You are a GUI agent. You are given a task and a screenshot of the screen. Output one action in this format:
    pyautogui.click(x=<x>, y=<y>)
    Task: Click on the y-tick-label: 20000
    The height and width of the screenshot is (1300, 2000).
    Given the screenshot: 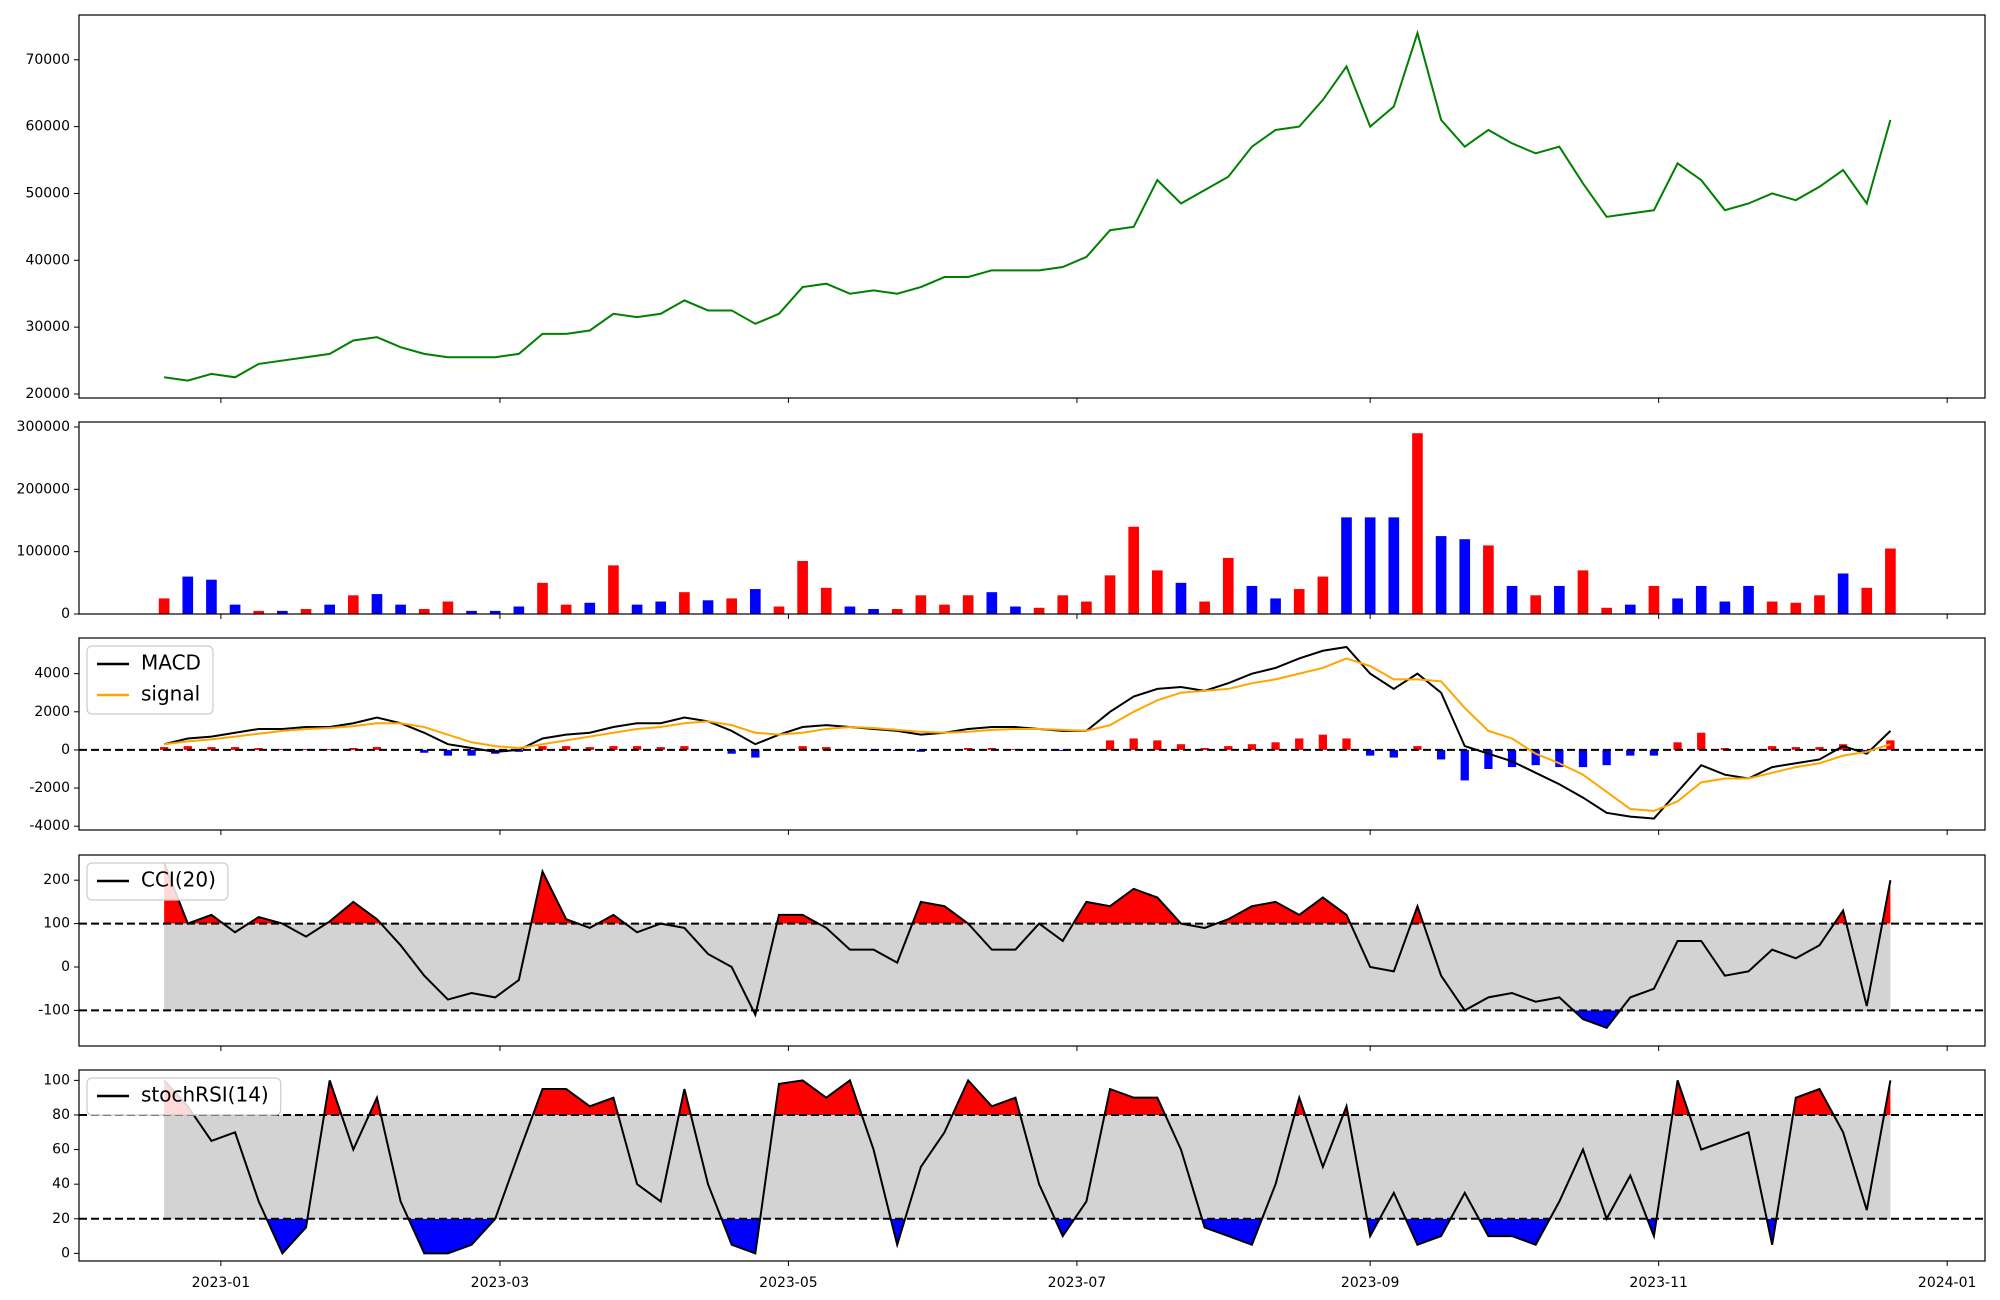 What is the action you would take?
    pyautogui.click(x=47, y=394)
    